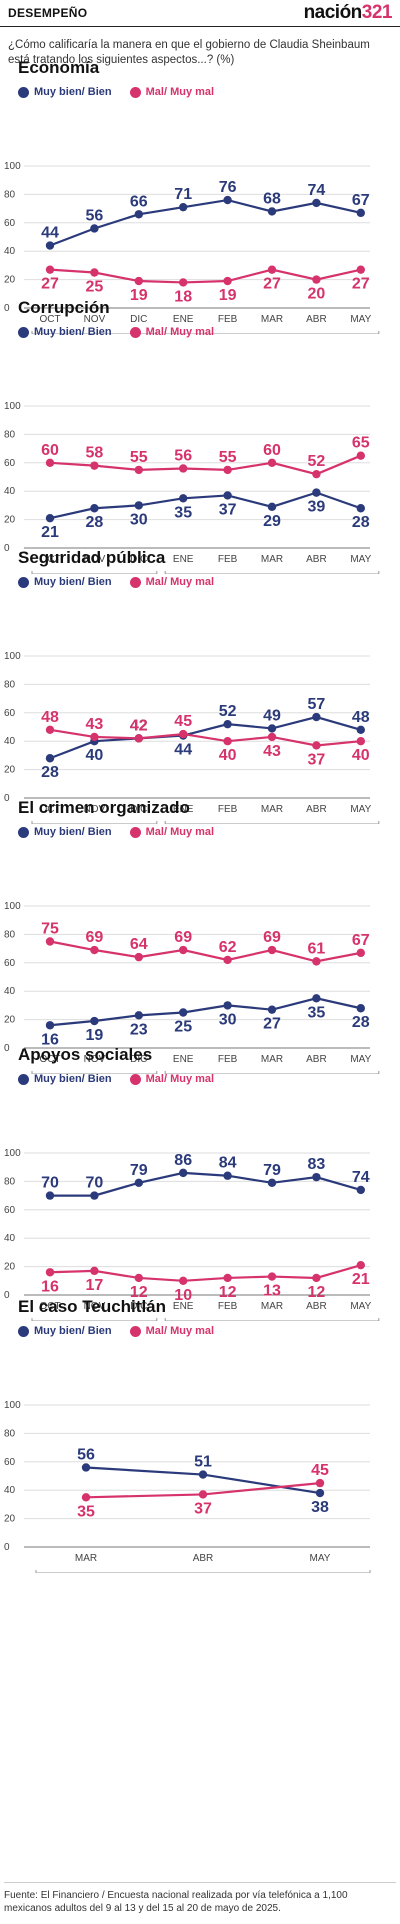 Image resolution: width=400 pixels, height=1924 pixels. What do you see at coordinates (317, 1164) in the screenshot?
I see `data-label-positive: 83` at bounding box center [317, 1164].